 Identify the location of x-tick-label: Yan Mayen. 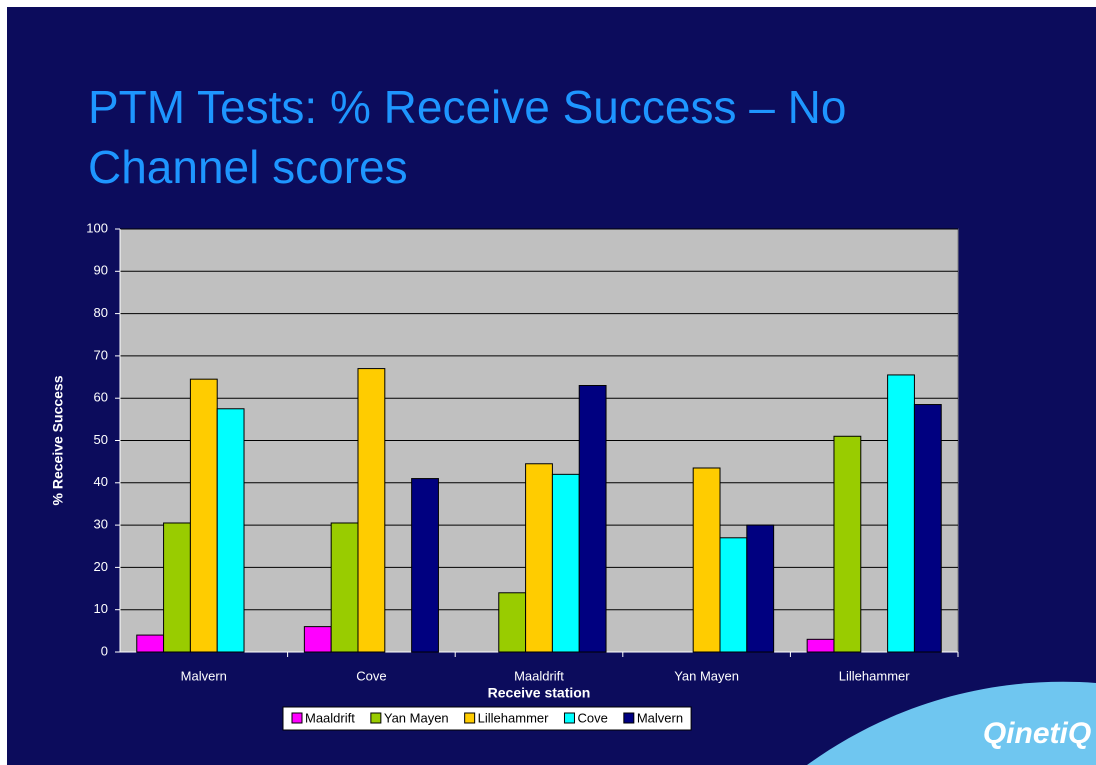
(706, 675).